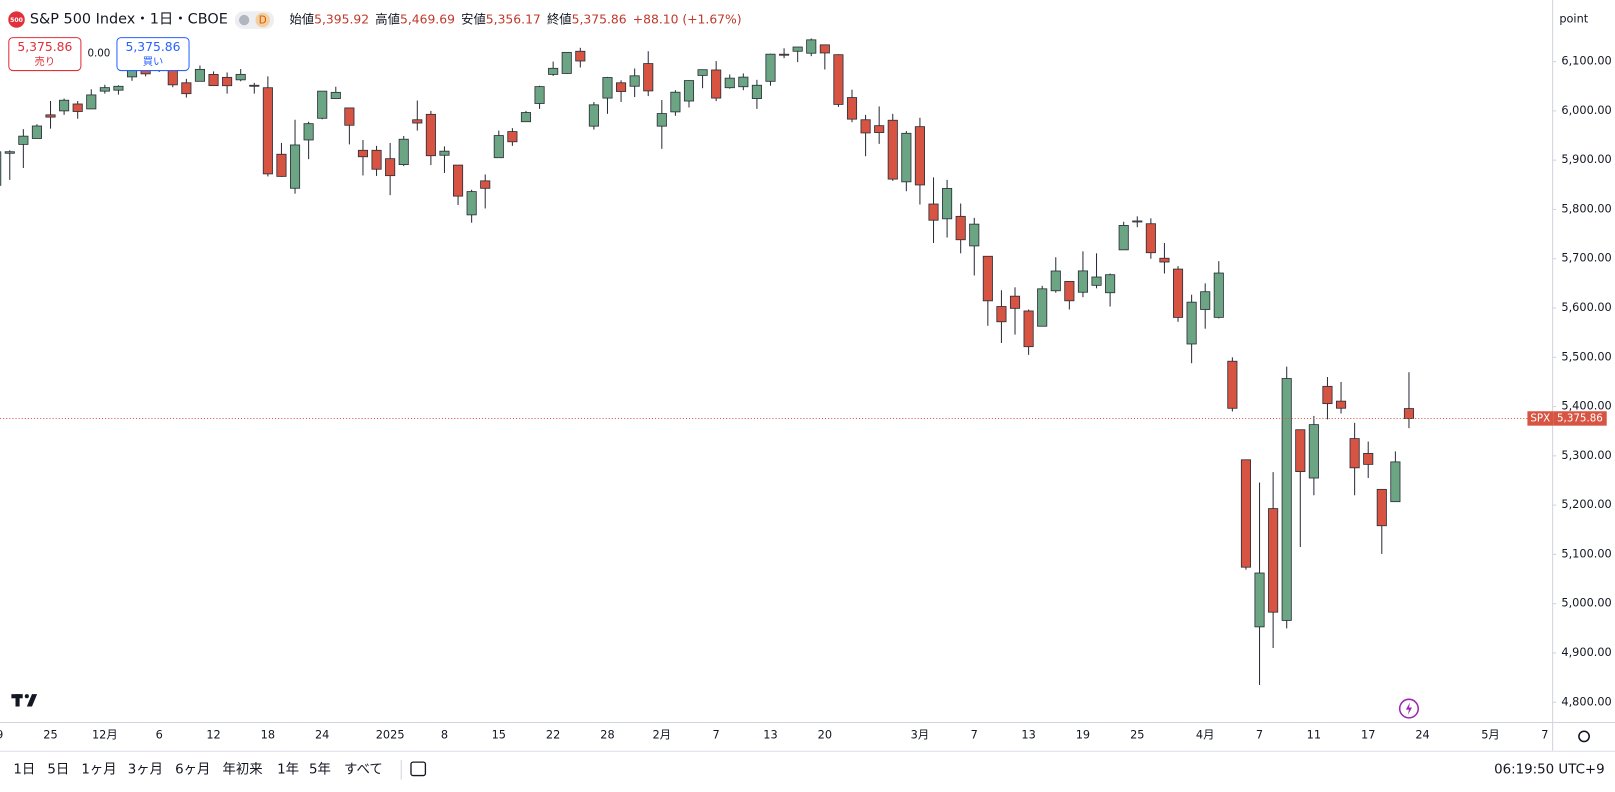 The image size is (1615, 792). I want to click on badge-circle, so click(262, 20).